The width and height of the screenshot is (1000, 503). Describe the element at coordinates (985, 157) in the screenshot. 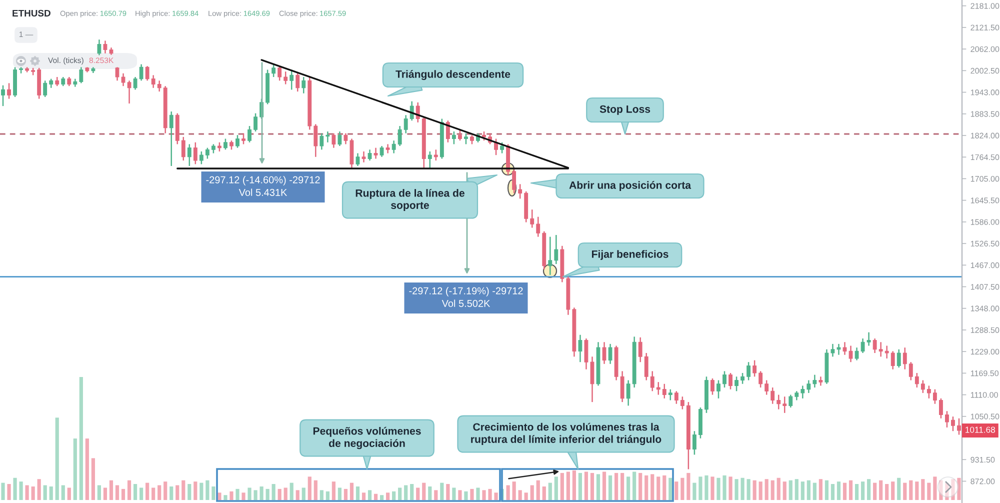

I see `y-tick-label: 1764.50` at that location.